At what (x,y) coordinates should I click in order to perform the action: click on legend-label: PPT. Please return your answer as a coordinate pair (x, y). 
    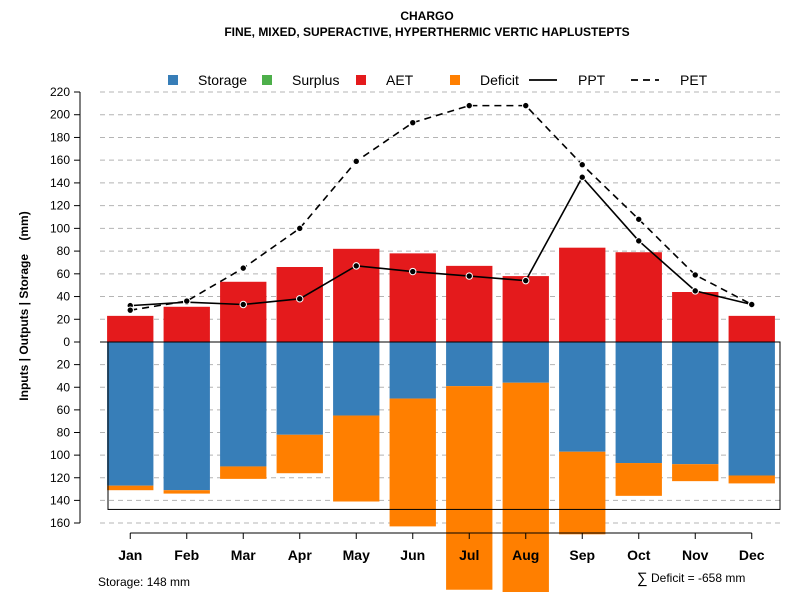
    Looking at the image, I should click on (592, 80).